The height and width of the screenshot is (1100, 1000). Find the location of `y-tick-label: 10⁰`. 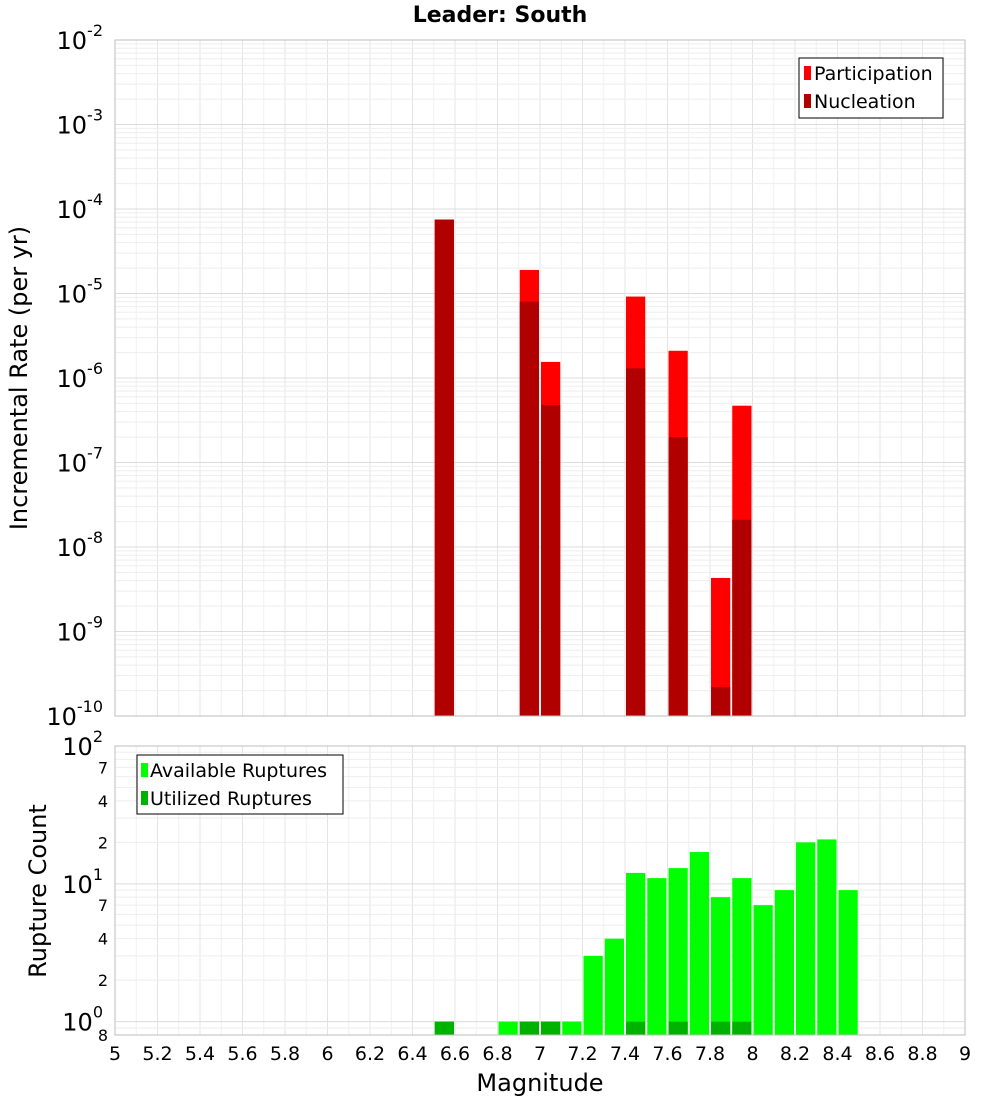

y-tick-label: 10⁰ is located at coordinates (82, 1020).